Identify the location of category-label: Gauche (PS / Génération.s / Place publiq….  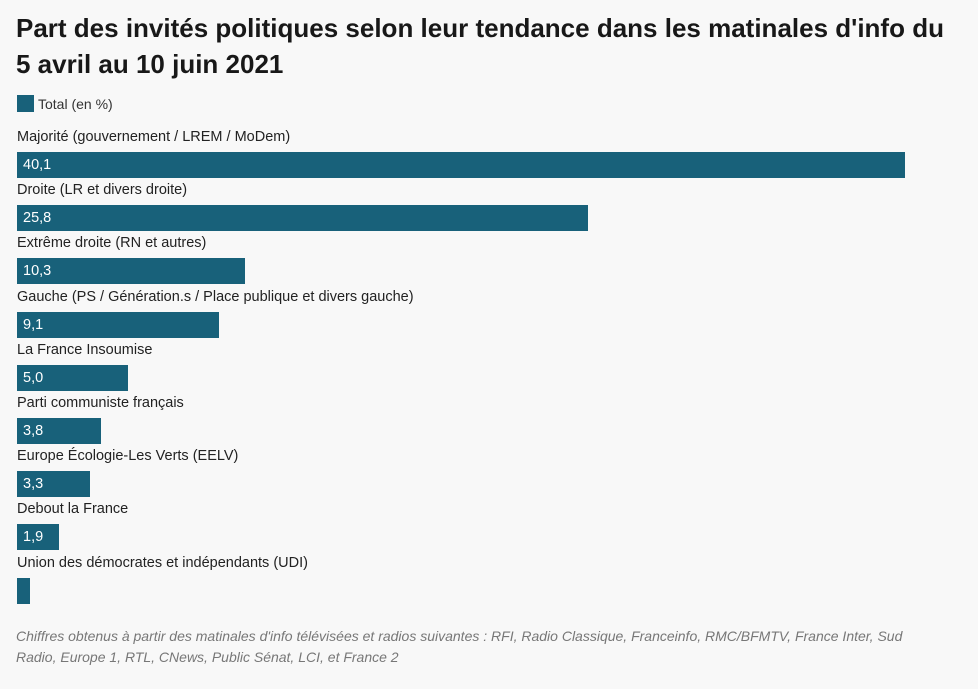
(215, 296).